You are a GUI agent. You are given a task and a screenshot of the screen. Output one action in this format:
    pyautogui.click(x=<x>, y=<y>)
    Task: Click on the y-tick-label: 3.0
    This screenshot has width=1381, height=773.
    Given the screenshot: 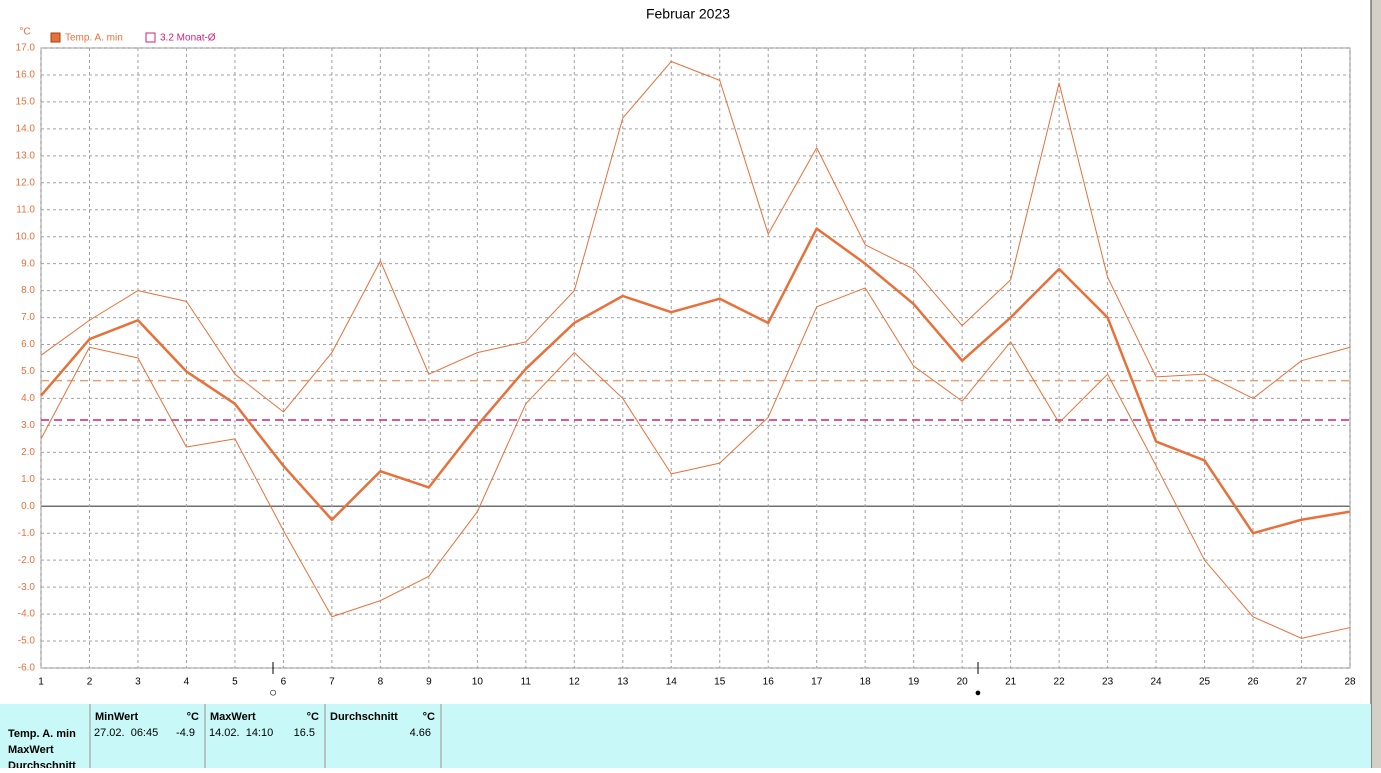 What is the action you would take?
    pyautogui.click(x=28, y=425)
    